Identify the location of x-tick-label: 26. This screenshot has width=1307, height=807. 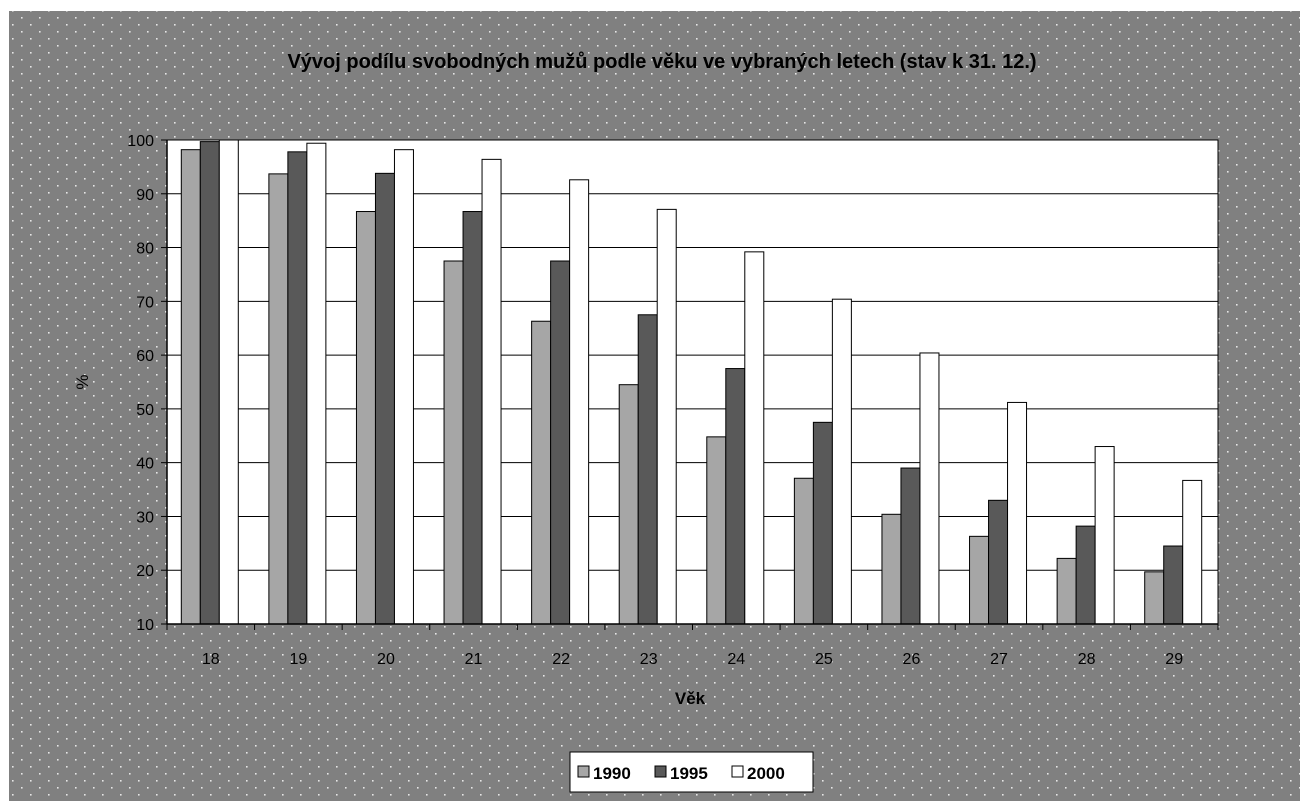
(912, 659).